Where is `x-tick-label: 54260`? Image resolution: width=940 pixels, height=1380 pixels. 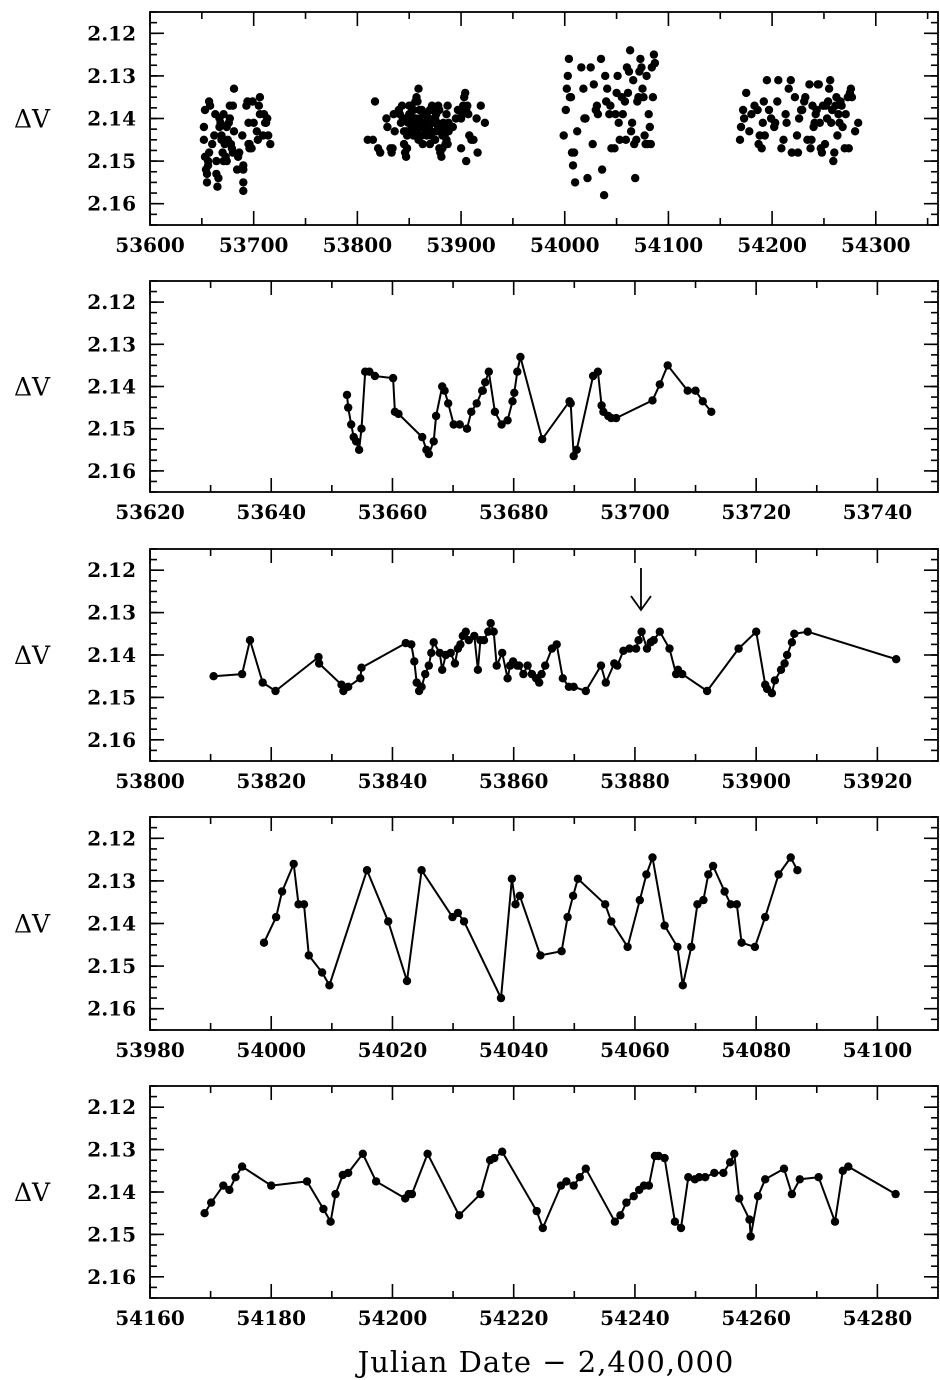 x-tick-label: 54260 is located at coordinates (756, 1318).